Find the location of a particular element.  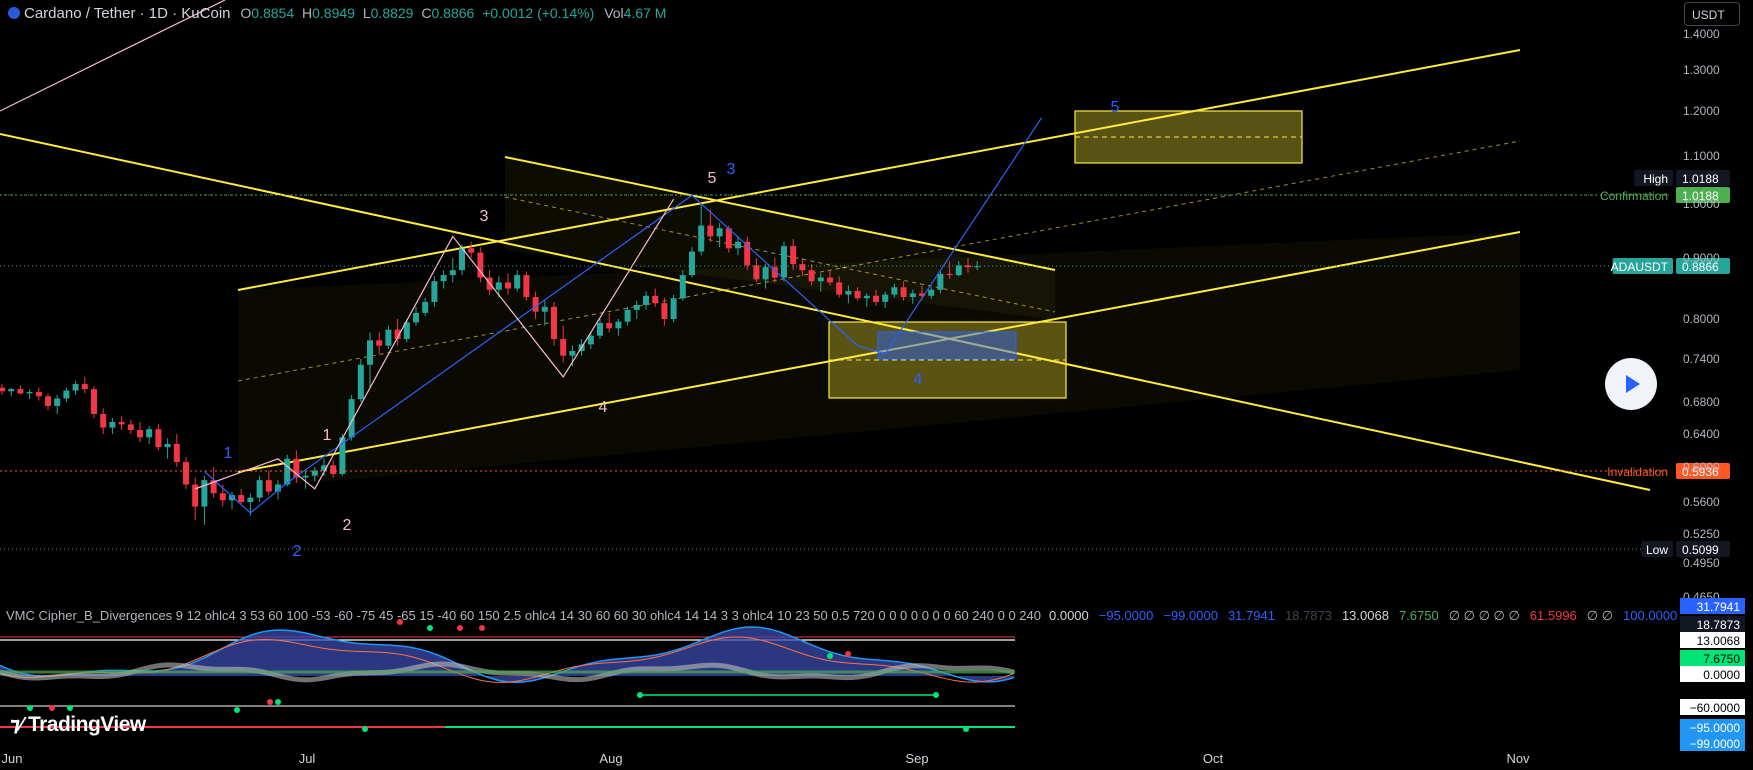

level-value: 0.5099 is located at coordinates (1700, 550).